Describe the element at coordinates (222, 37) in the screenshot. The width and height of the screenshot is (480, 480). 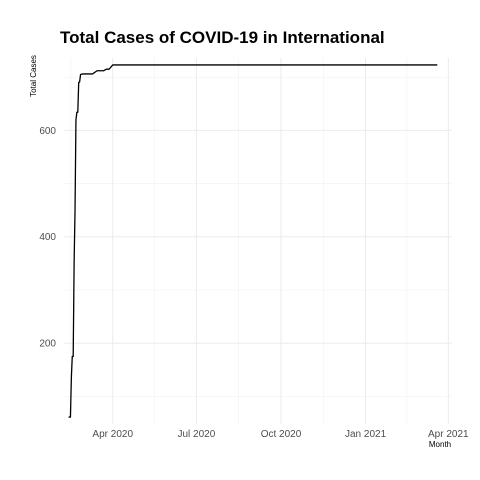
I see `chart-title: Total Cases of COVID-19 in International` at that location.